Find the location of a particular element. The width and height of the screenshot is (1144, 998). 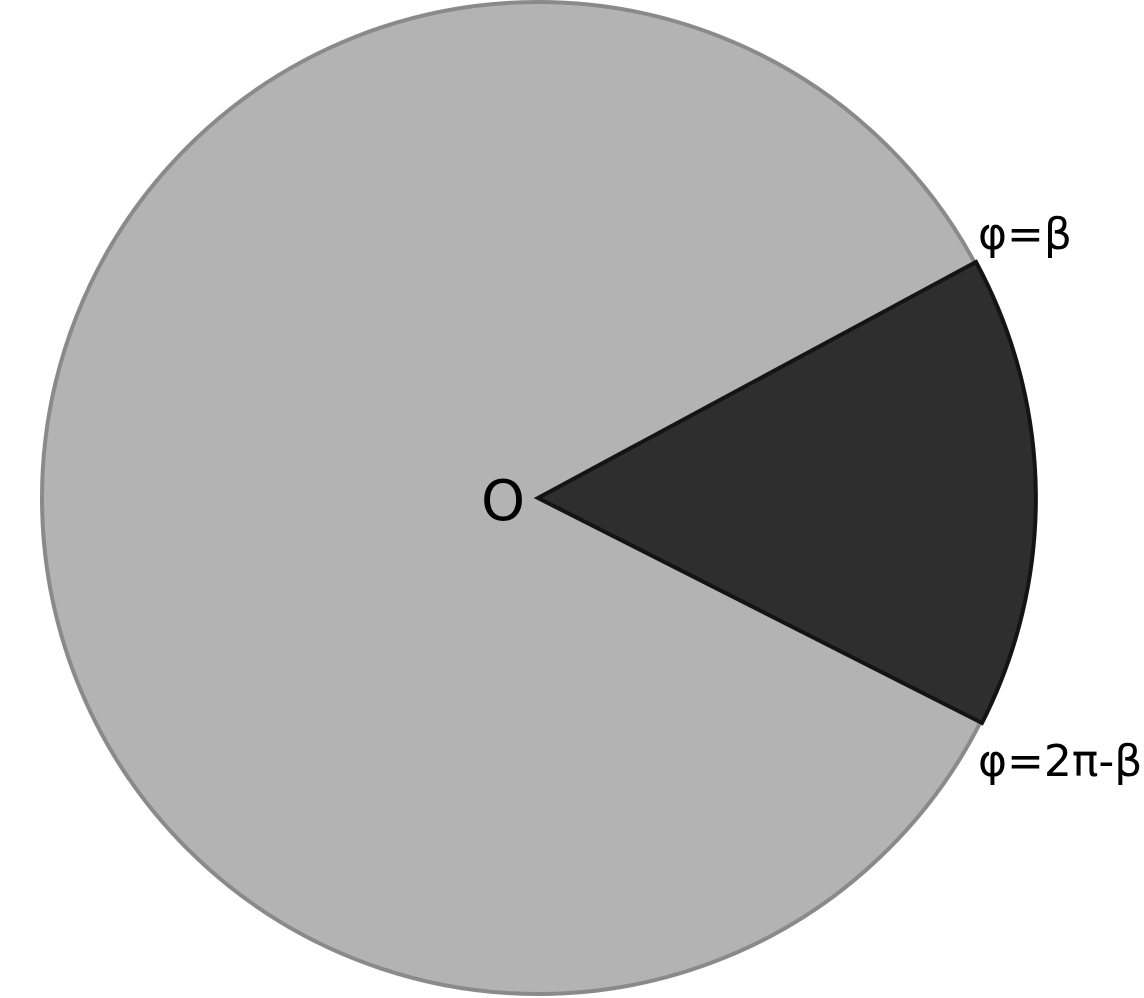

ray-label-upper: φ=β is located at coordinates (1025, 234).